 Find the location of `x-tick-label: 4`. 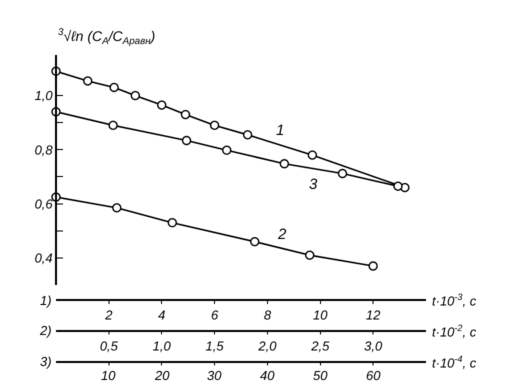

x-tick-label: 4 is located at coordinates (162, 314).